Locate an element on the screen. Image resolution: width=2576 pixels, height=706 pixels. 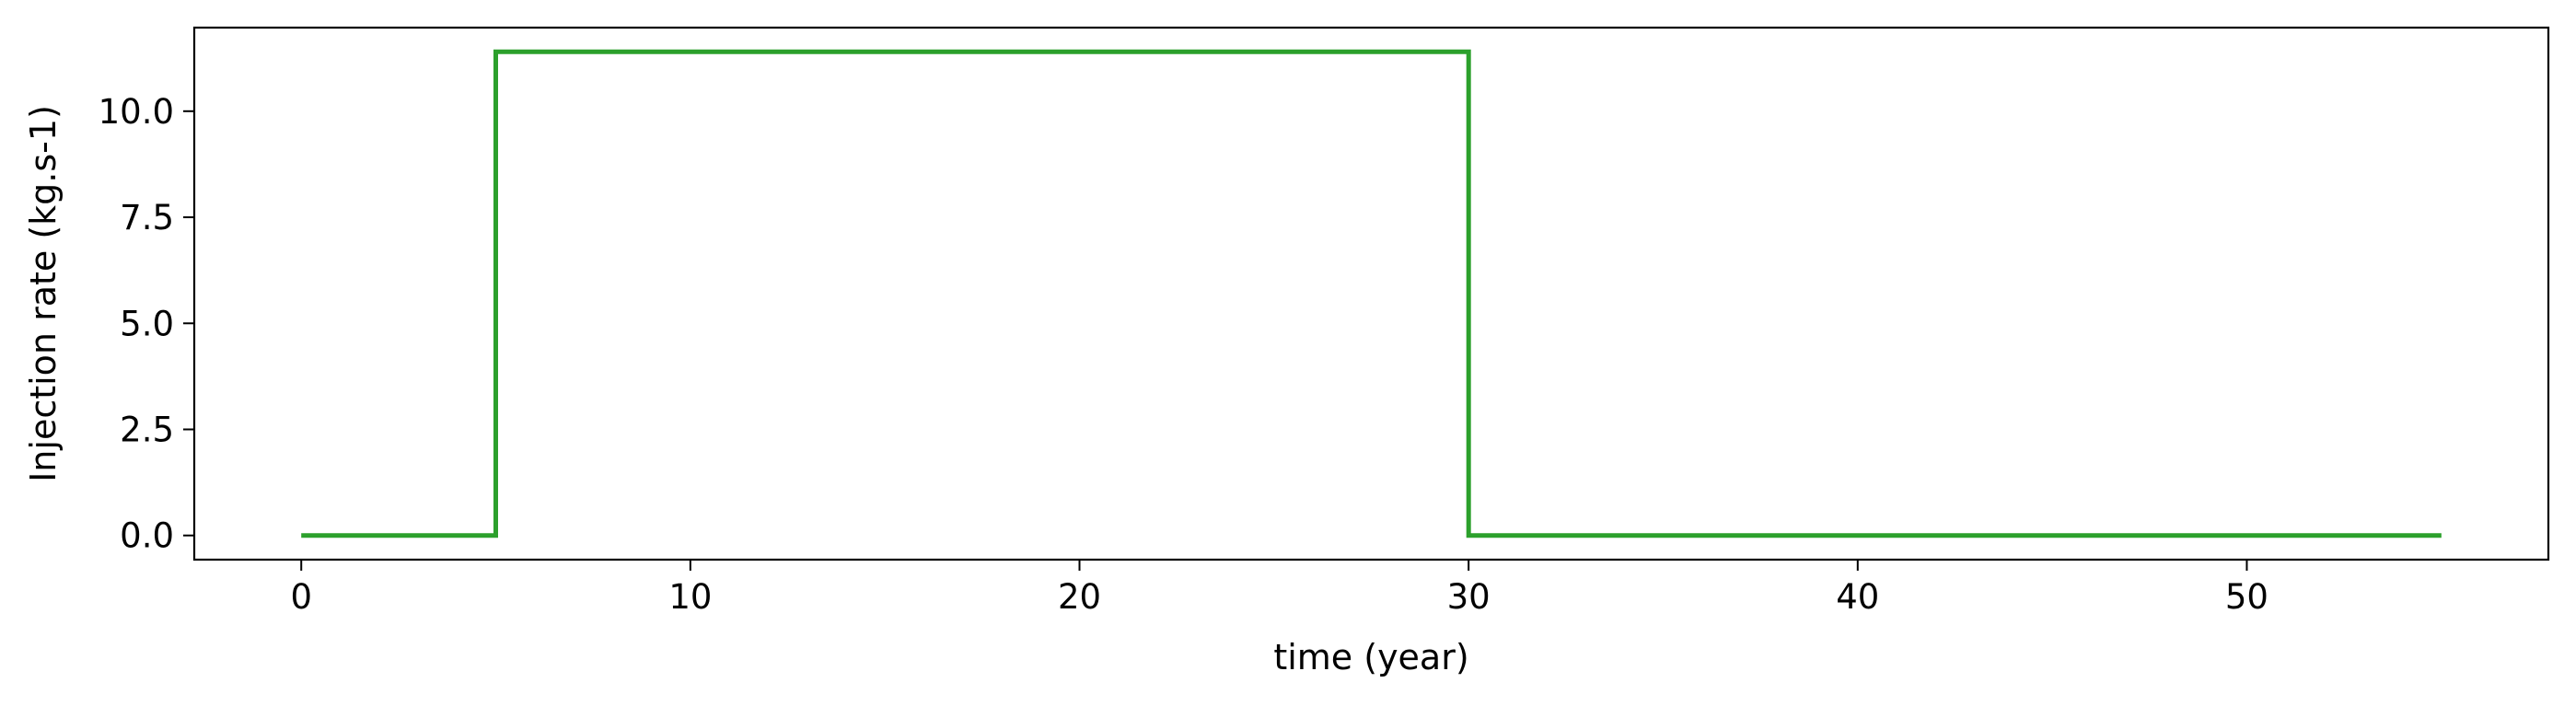
x-axis-label: time (year) is located at coordinates (1370, 657).